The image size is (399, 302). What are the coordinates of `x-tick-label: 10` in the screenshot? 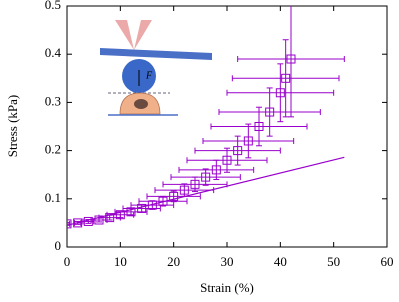 It's located at (120, 261).